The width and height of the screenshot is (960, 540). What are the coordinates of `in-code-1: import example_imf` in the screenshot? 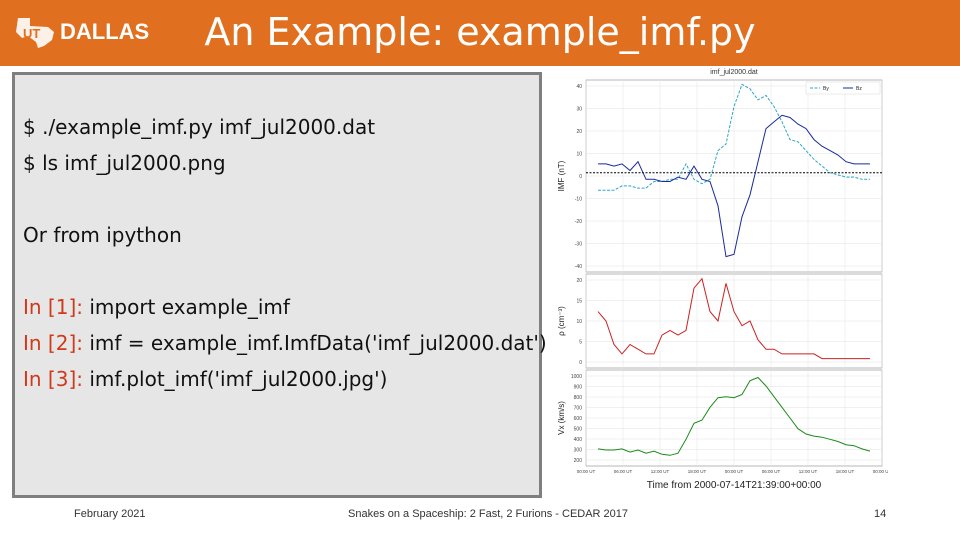 It's located at (186, 307).